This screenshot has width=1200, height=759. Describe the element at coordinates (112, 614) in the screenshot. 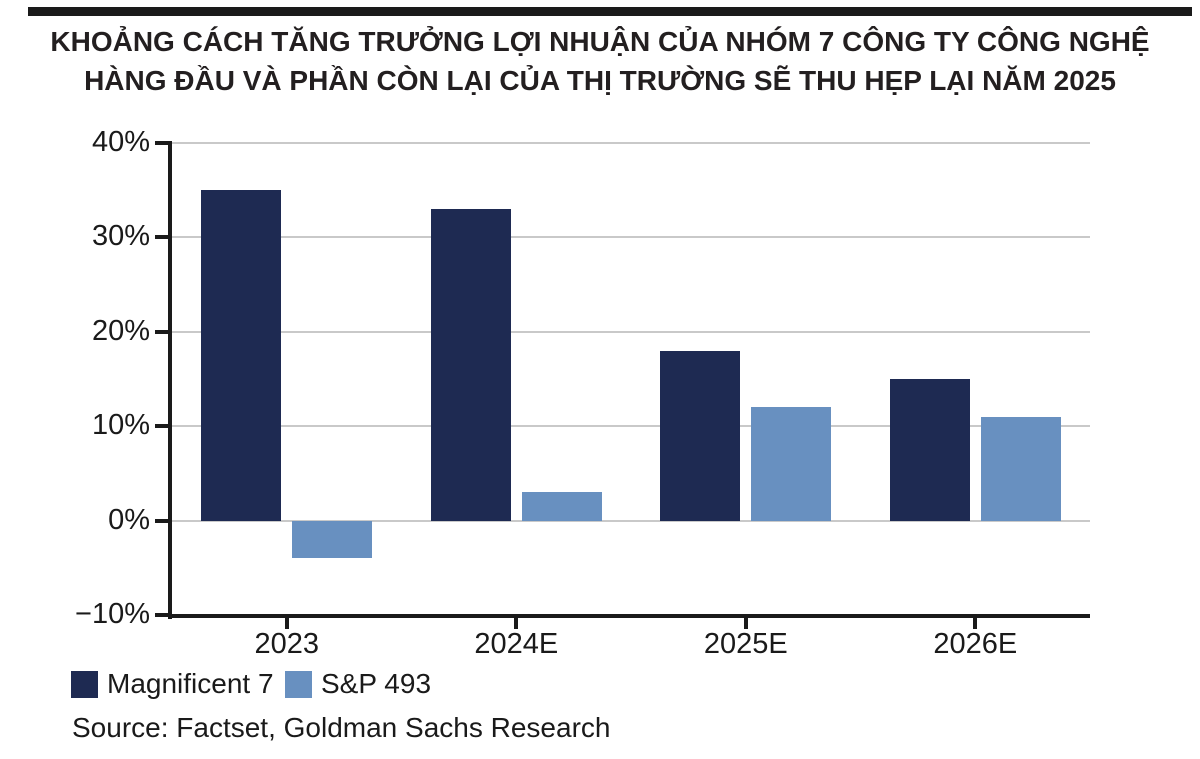

I see `y-axis-label--10: −10%` at that location.